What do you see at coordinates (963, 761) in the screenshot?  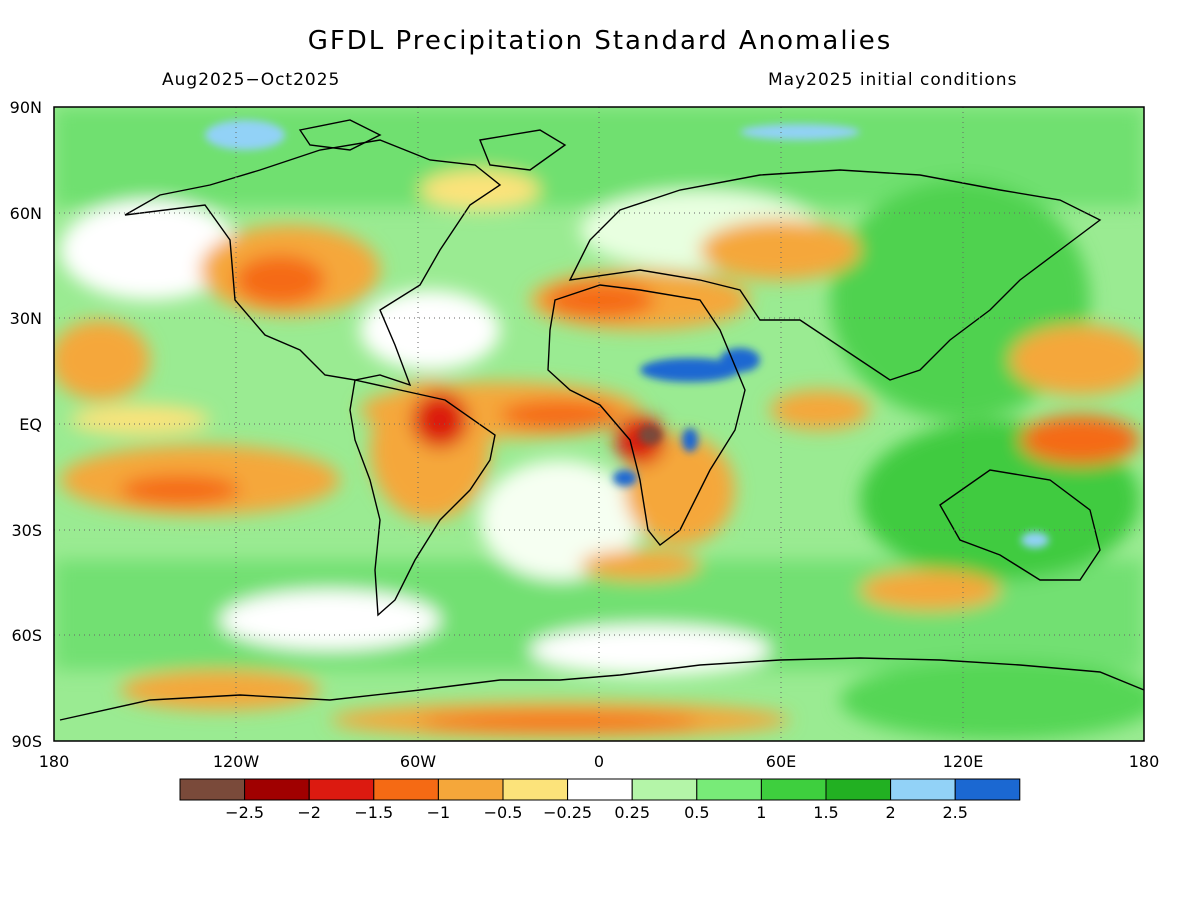 I see `lon-label: 120E` at bounding box center [963, 761].